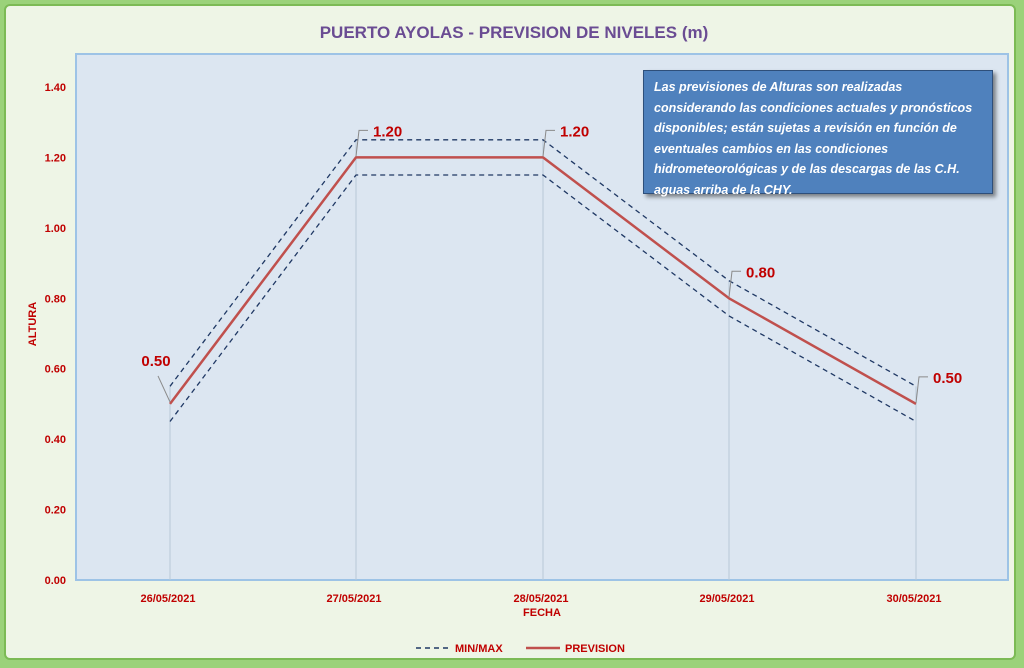 The image size is (1024, 668). Describe the element at coordinates (55, 370) in the screenshot. I see `y-tick-label: 0.60` at that location.